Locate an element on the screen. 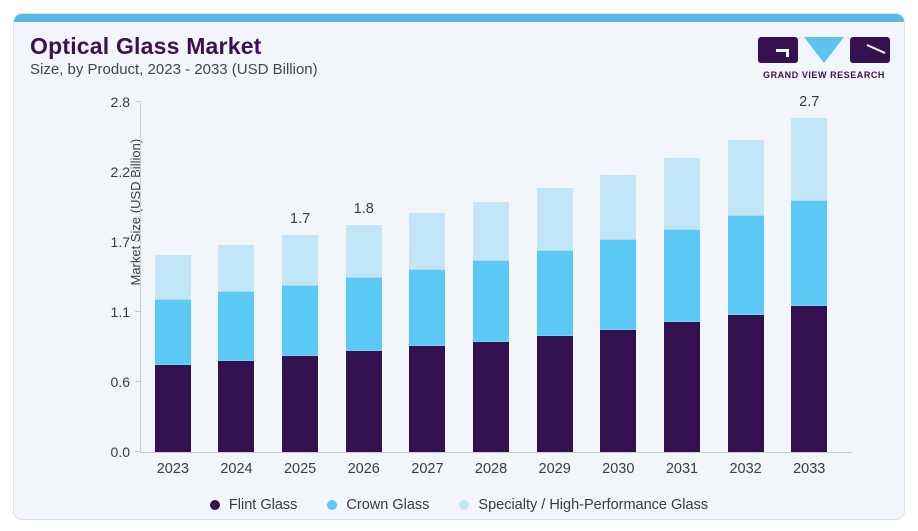 This screenshot has width=918, height=531. logo-v-triangle-icon is located at coordinates (824, 50).